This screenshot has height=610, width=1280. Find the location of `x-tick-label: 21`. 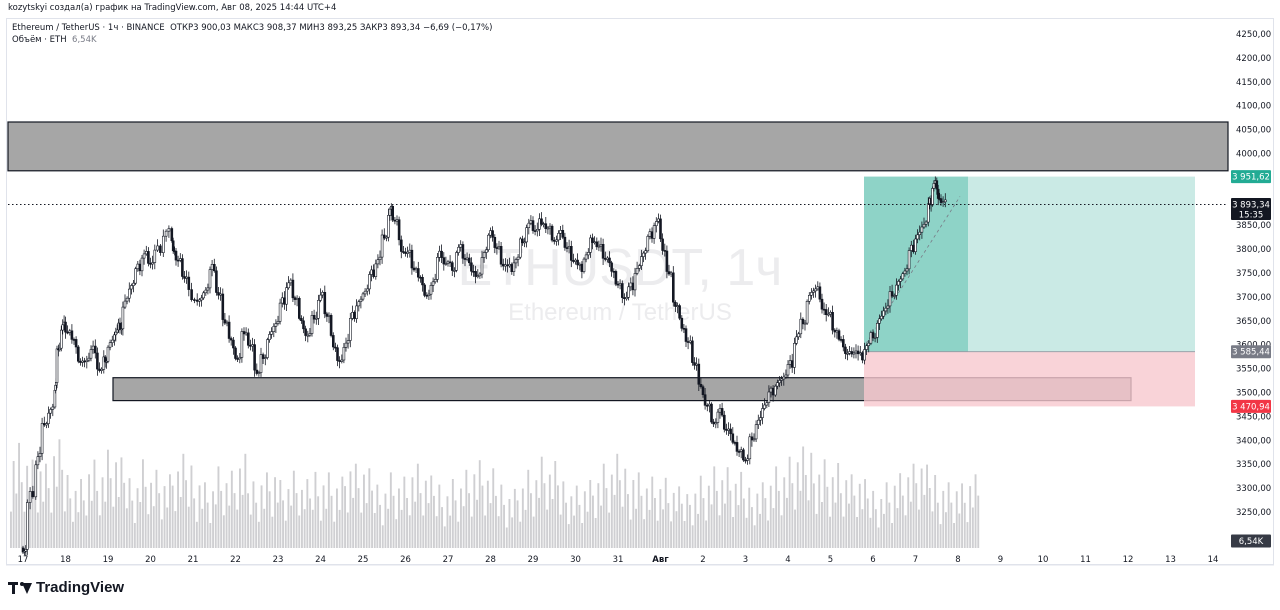

x-tick-label: 21 is located at coordinates (193, 560).